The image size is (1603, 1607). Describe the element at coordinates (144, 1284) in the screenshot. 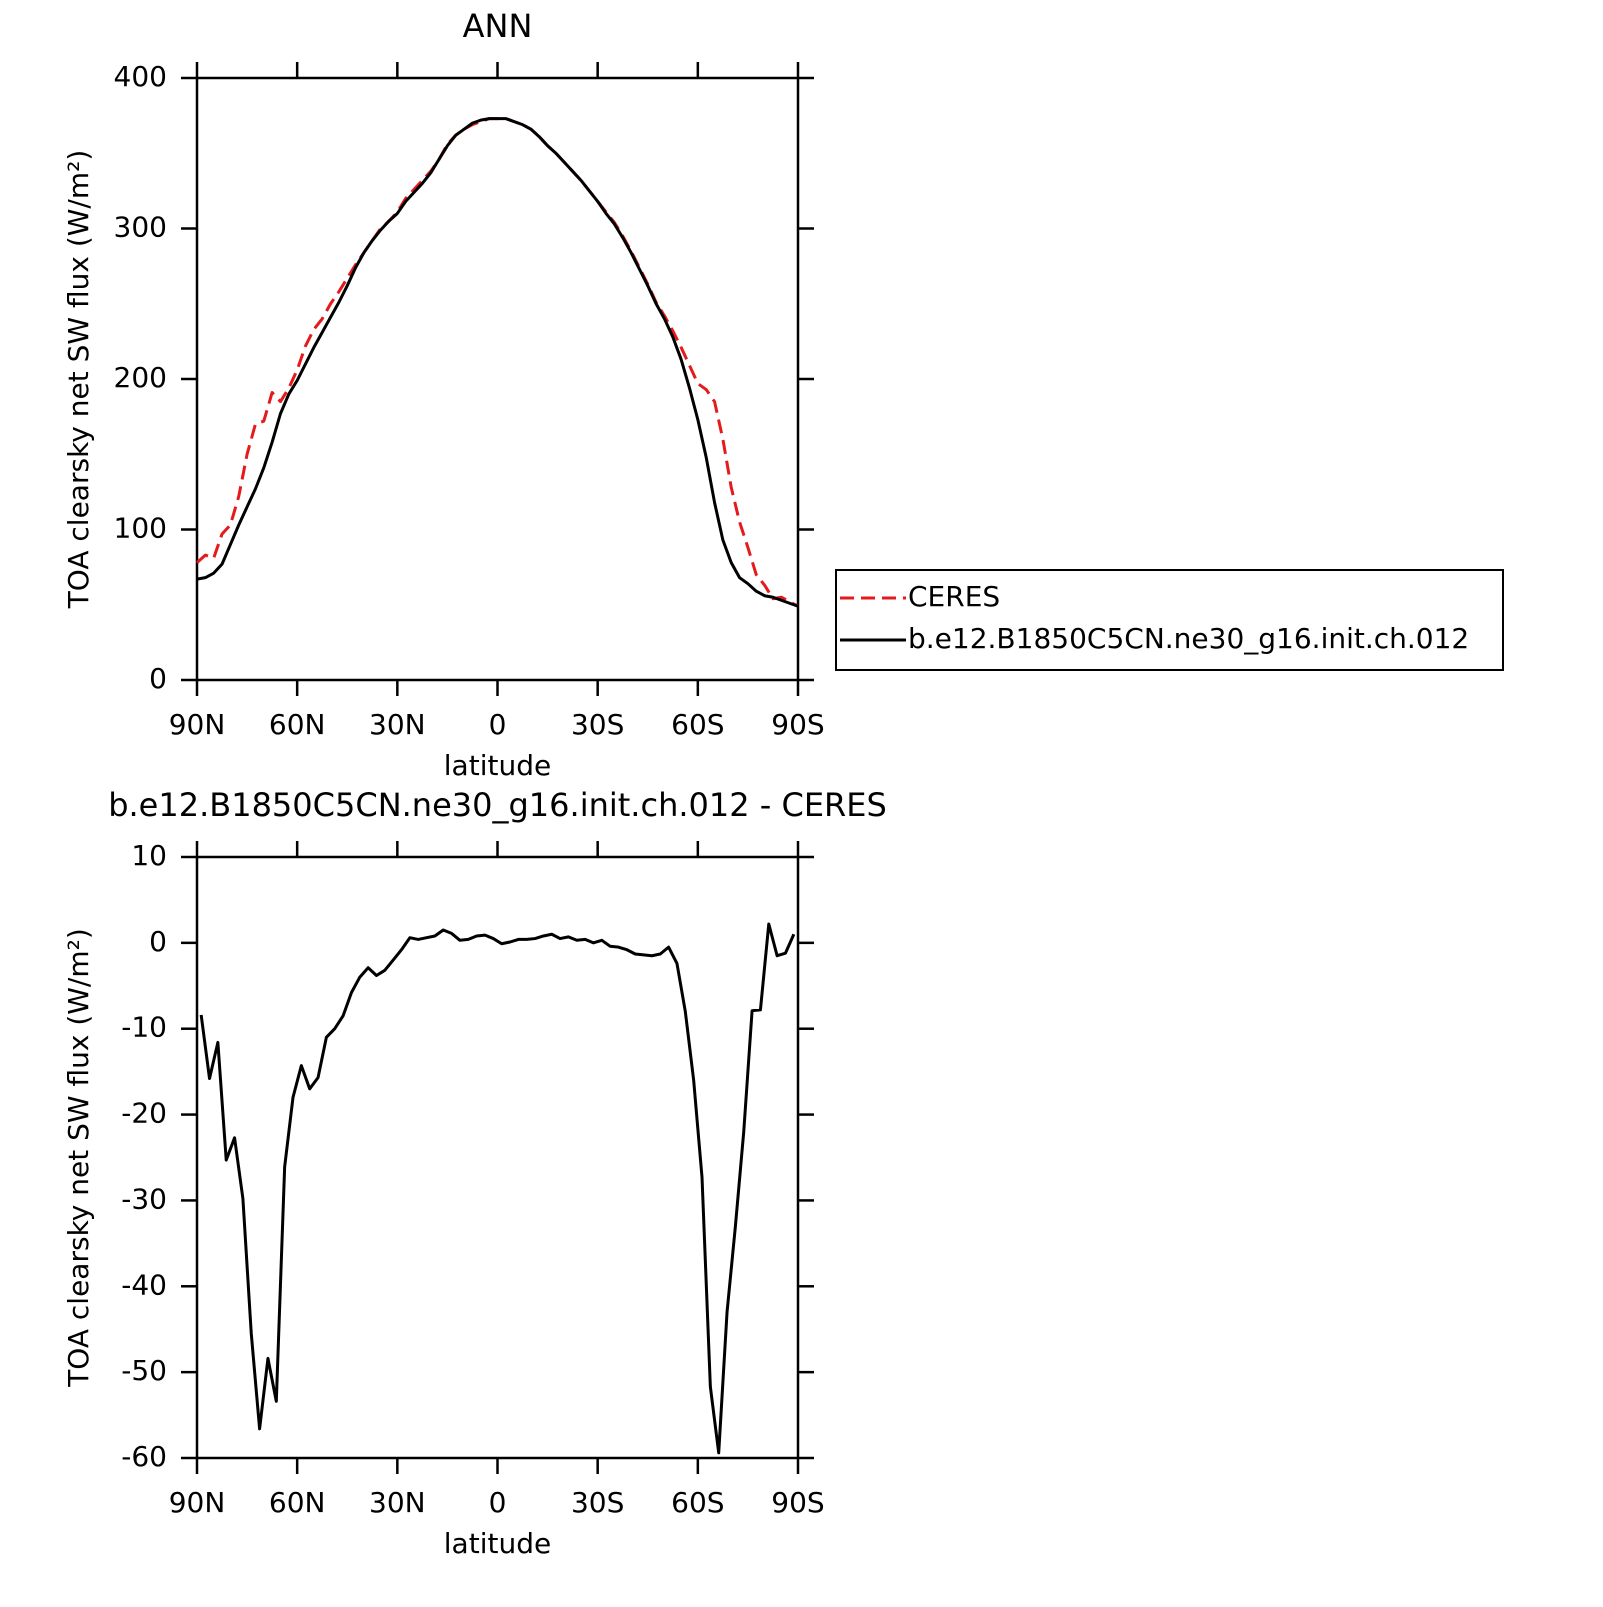

I see `y-tick-label: -40` at that location.